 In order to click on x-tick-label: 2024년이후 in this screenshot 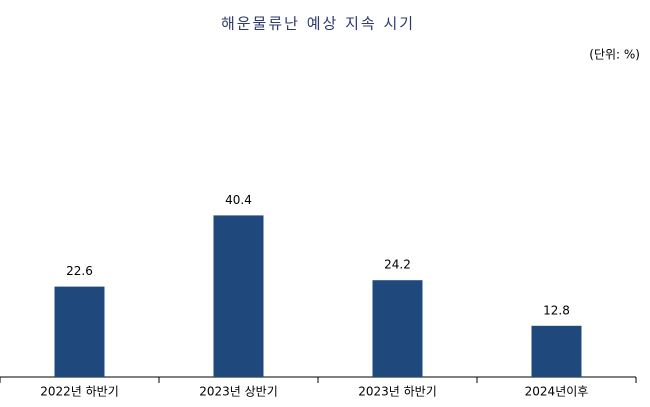, I will do `click(557, 392)`.